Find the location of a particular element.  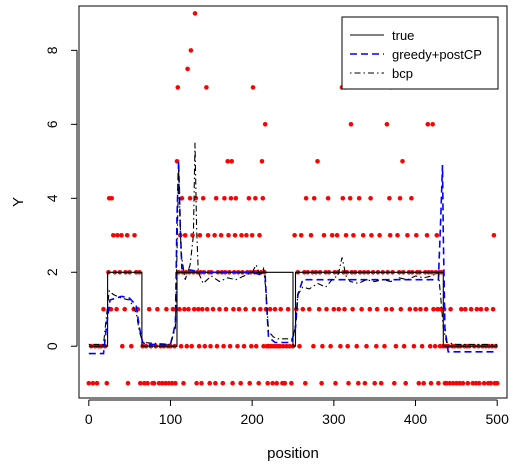

x-tick-label: 200 is located at coordinates (252, 419).